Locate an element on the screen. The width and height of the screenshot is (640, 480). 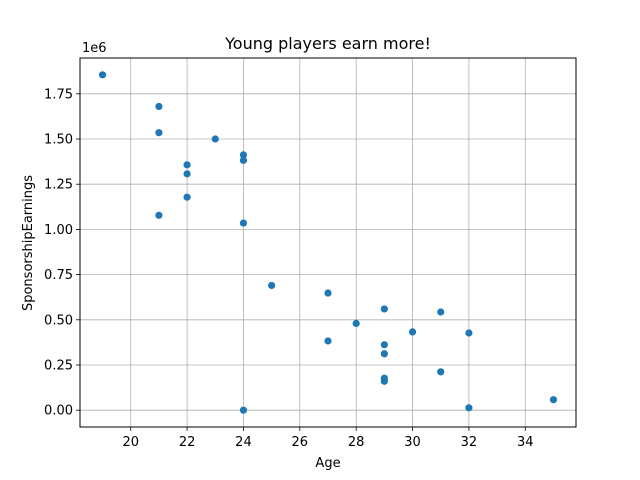
x-tick-label: 32 is located at coordinates (469, 442).